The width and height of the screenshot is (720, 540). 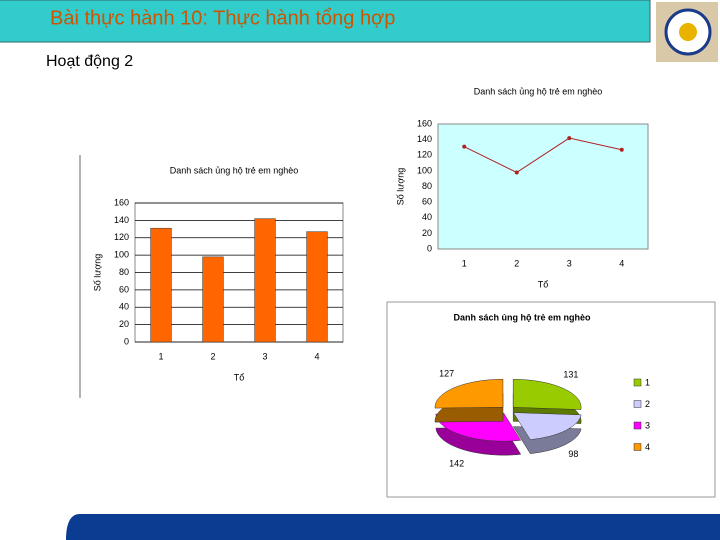 I want to click on slide-subtitle: Hoạt động 2, so click(x=89, y=61).